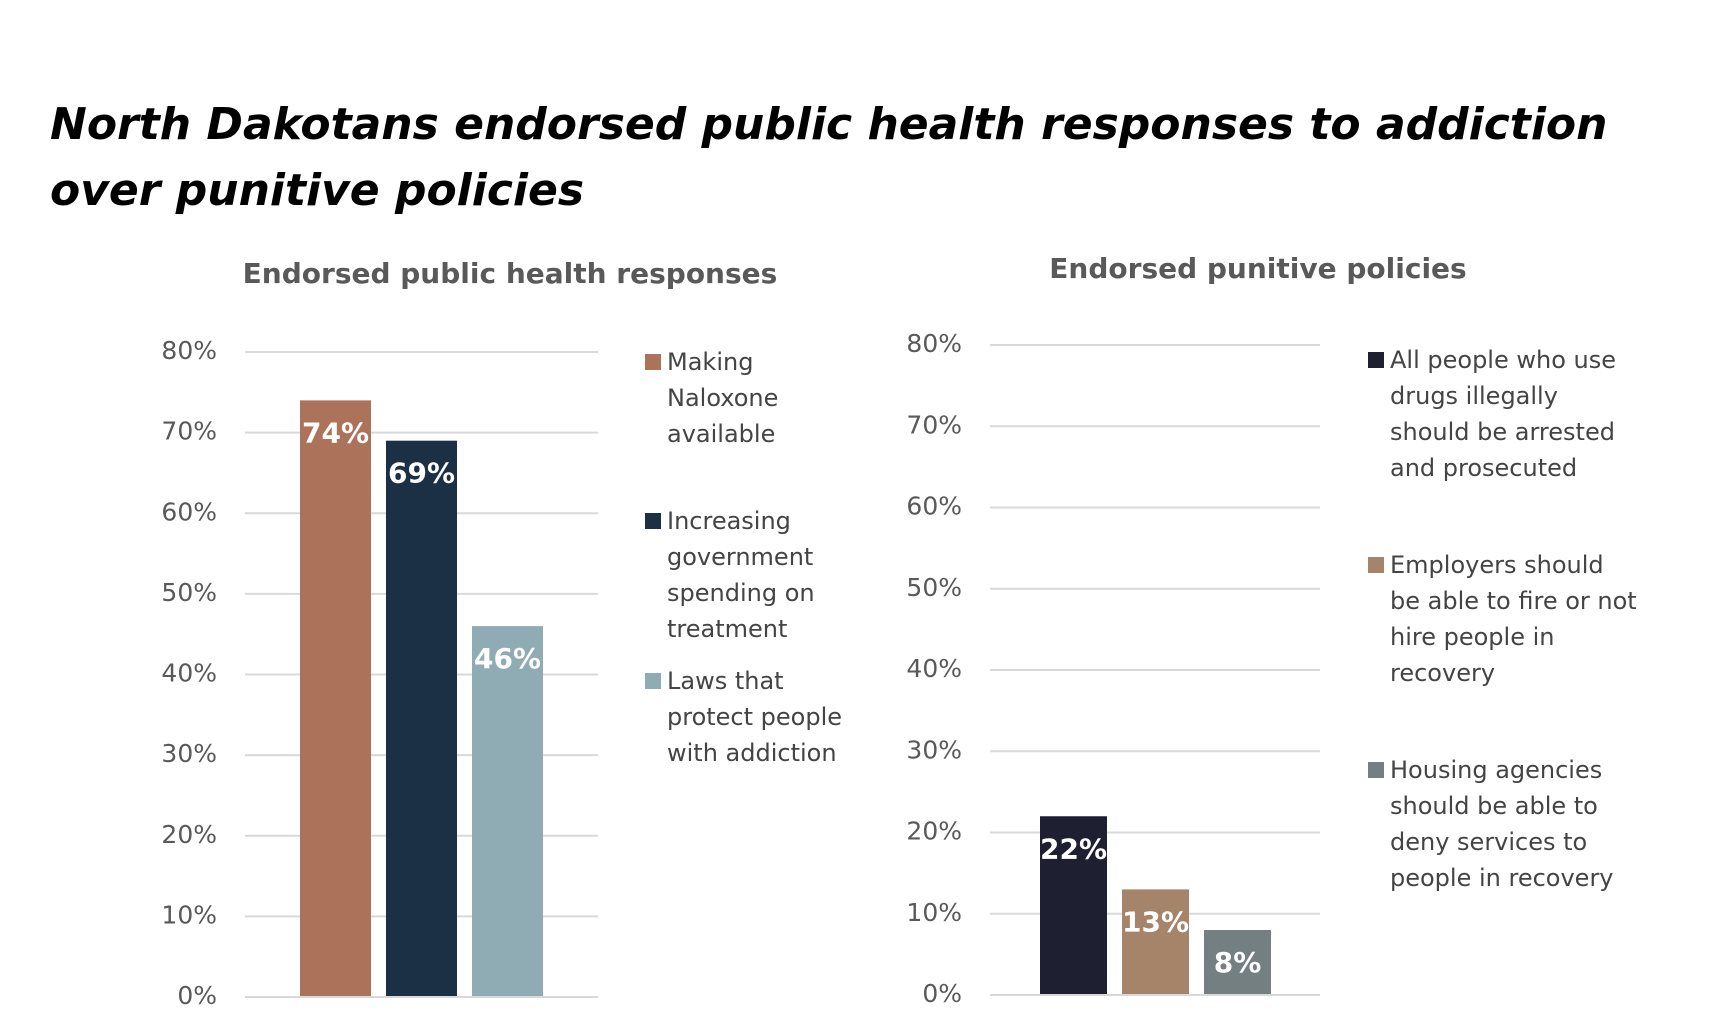  Describe the element at coordinates (335, 432) in the screenshot. I see `value-label: 74%` at that location.